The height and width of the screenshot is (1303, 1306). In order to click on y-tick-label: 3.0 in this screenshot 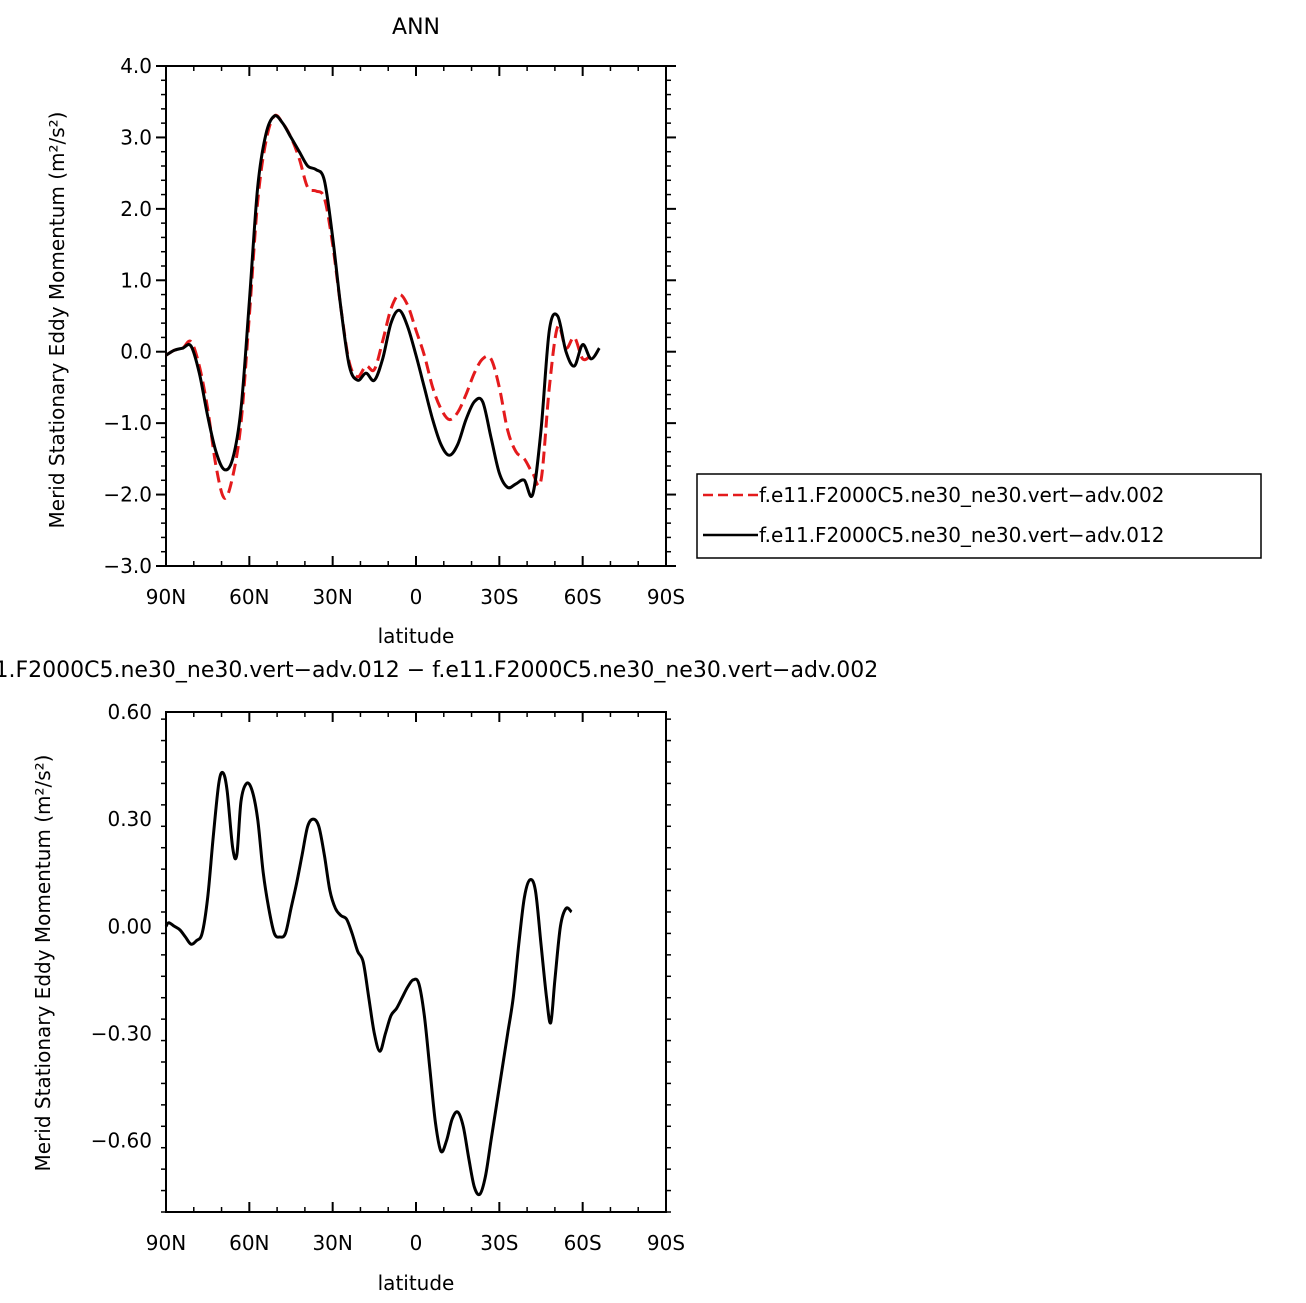, I will do `click(136, 137)`.